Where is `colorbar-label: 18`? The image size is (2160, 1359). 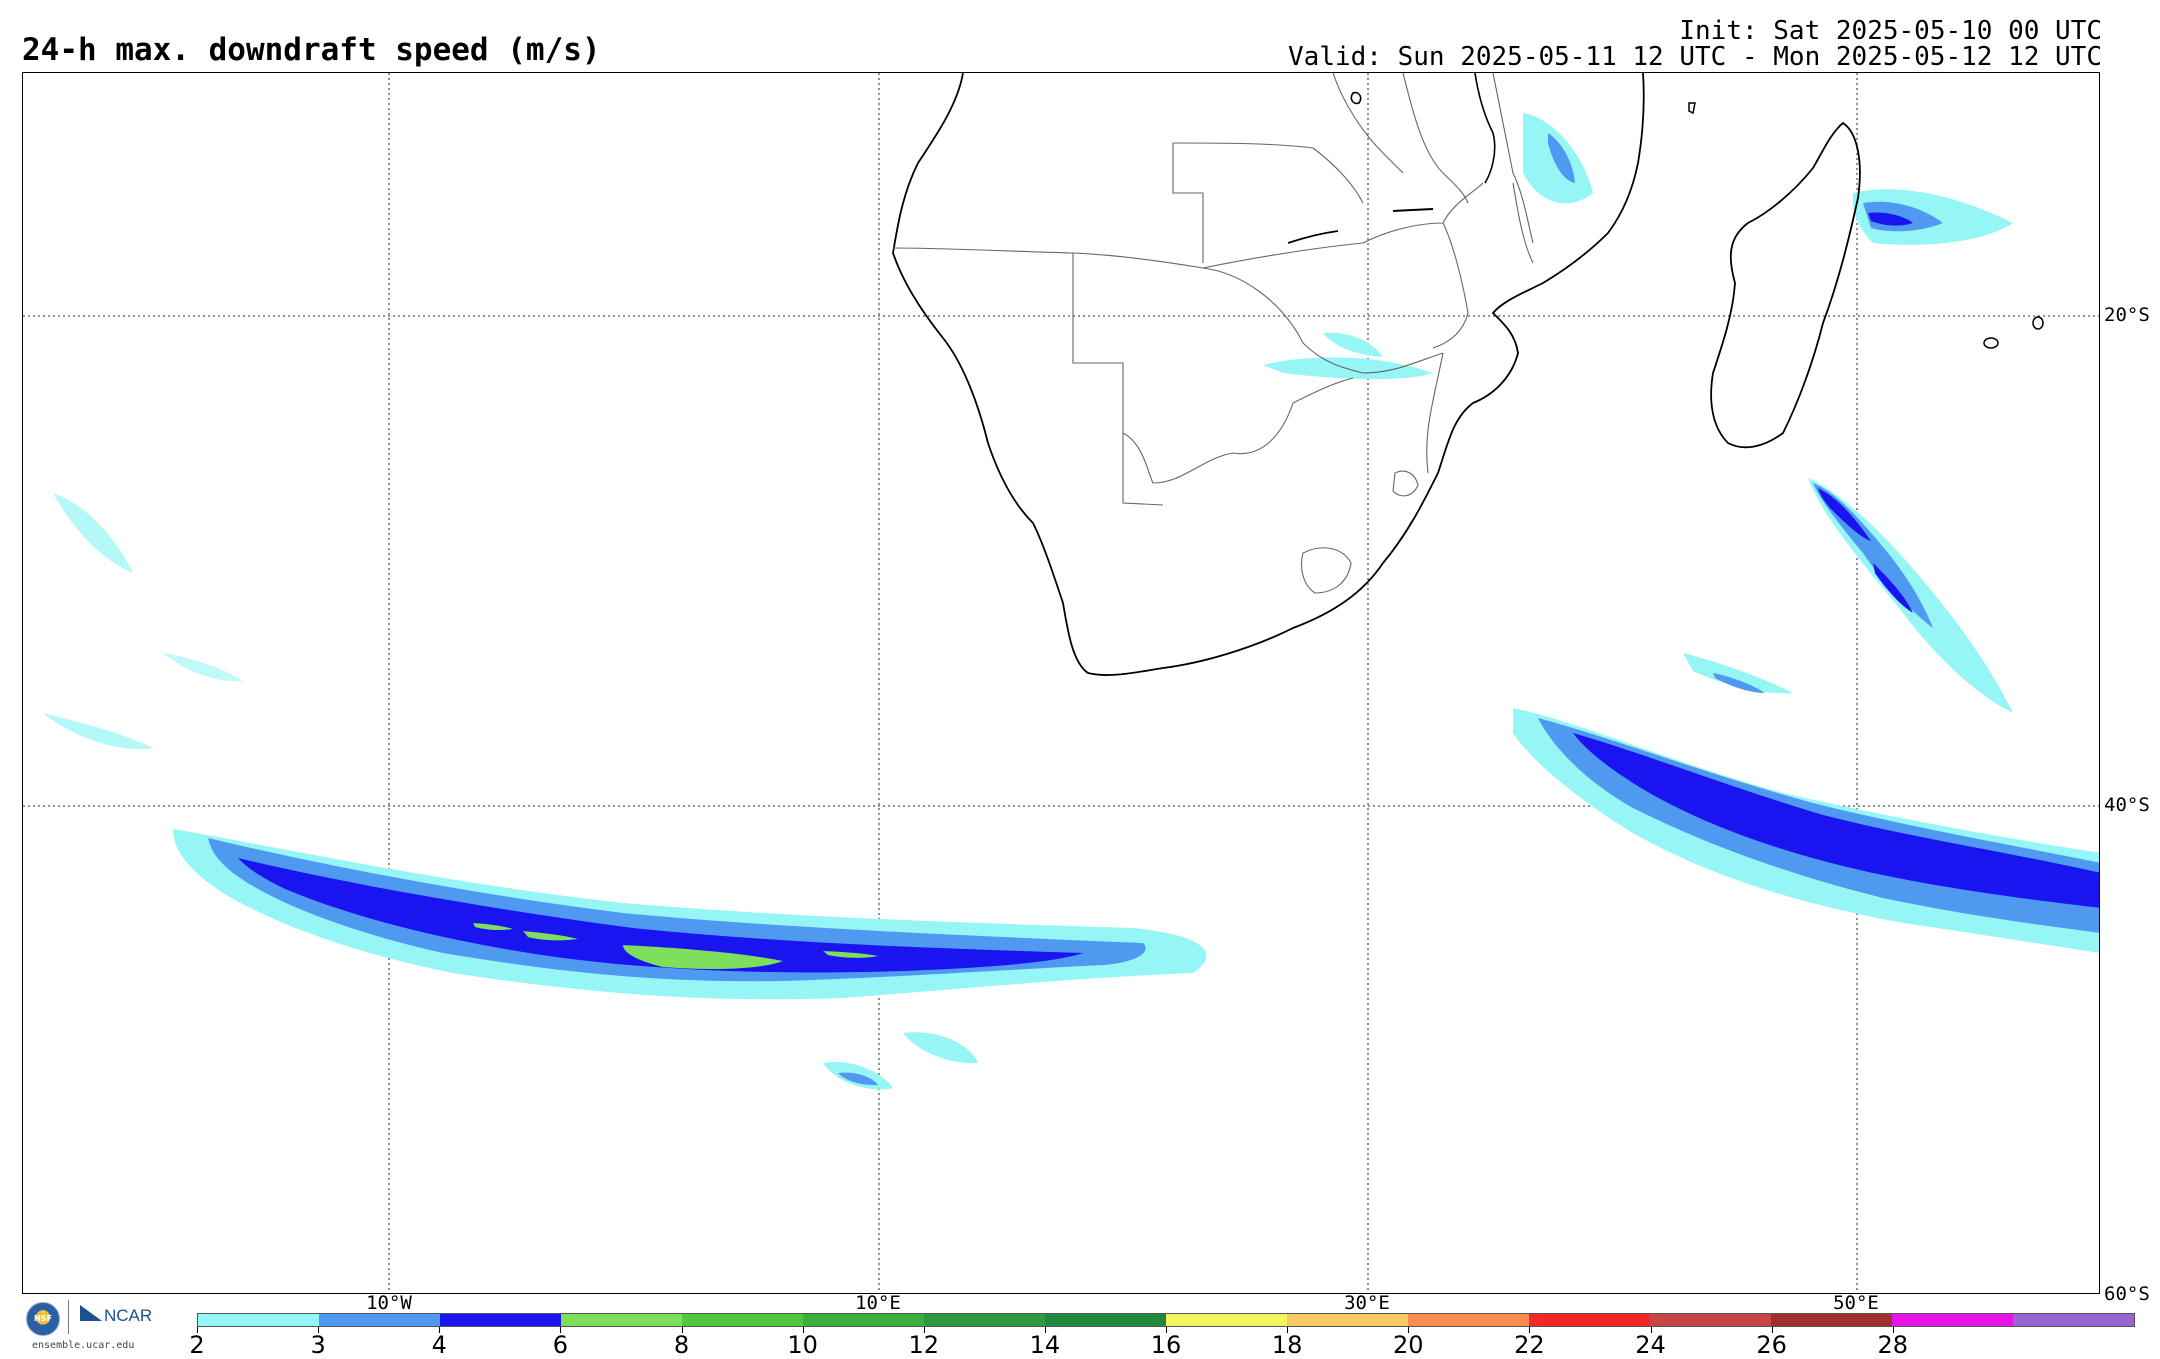
colorbar-label: 18 is located at coordinates (1287, 1345).